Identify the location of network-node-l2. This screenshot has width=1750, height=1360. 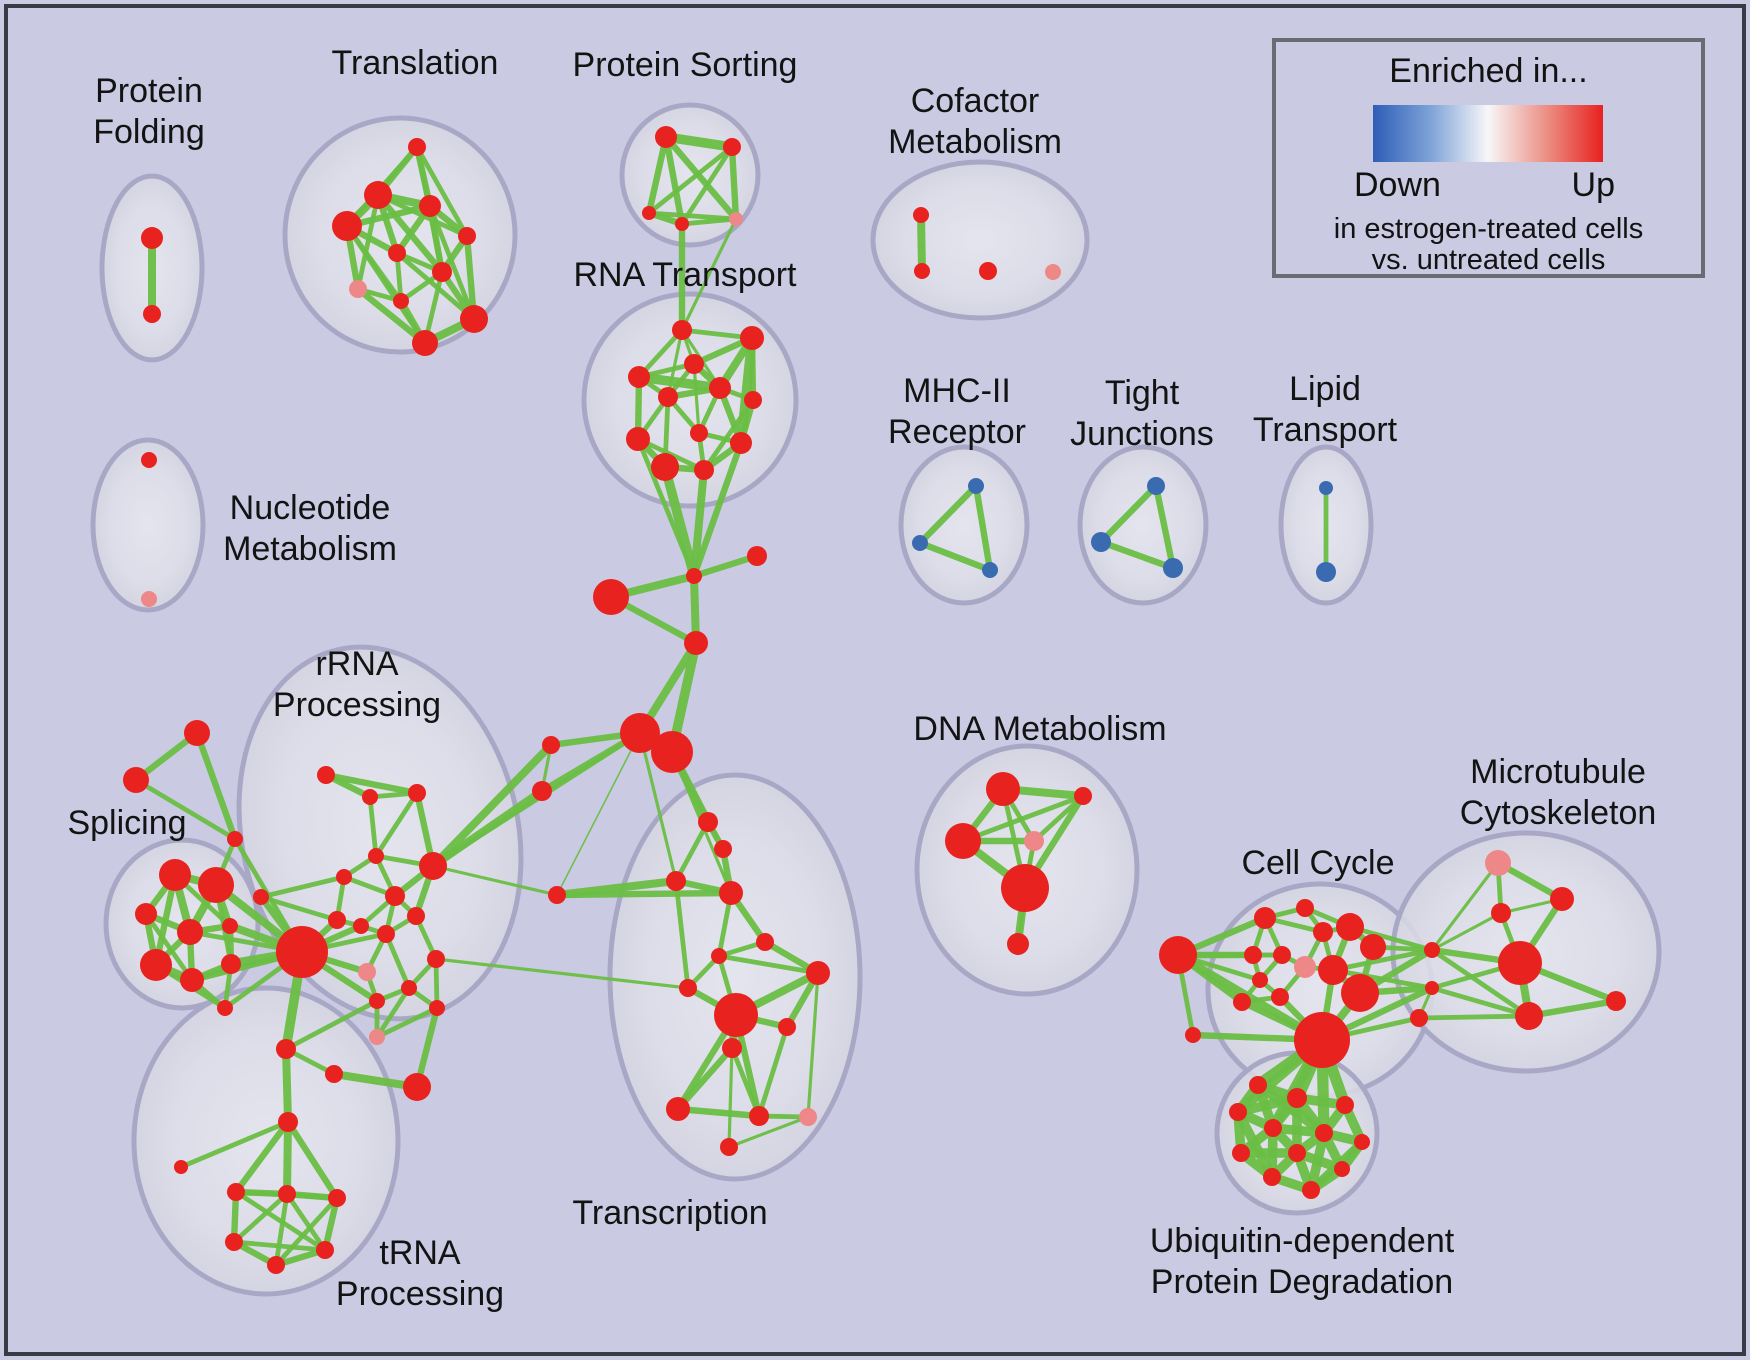
(542, 791).